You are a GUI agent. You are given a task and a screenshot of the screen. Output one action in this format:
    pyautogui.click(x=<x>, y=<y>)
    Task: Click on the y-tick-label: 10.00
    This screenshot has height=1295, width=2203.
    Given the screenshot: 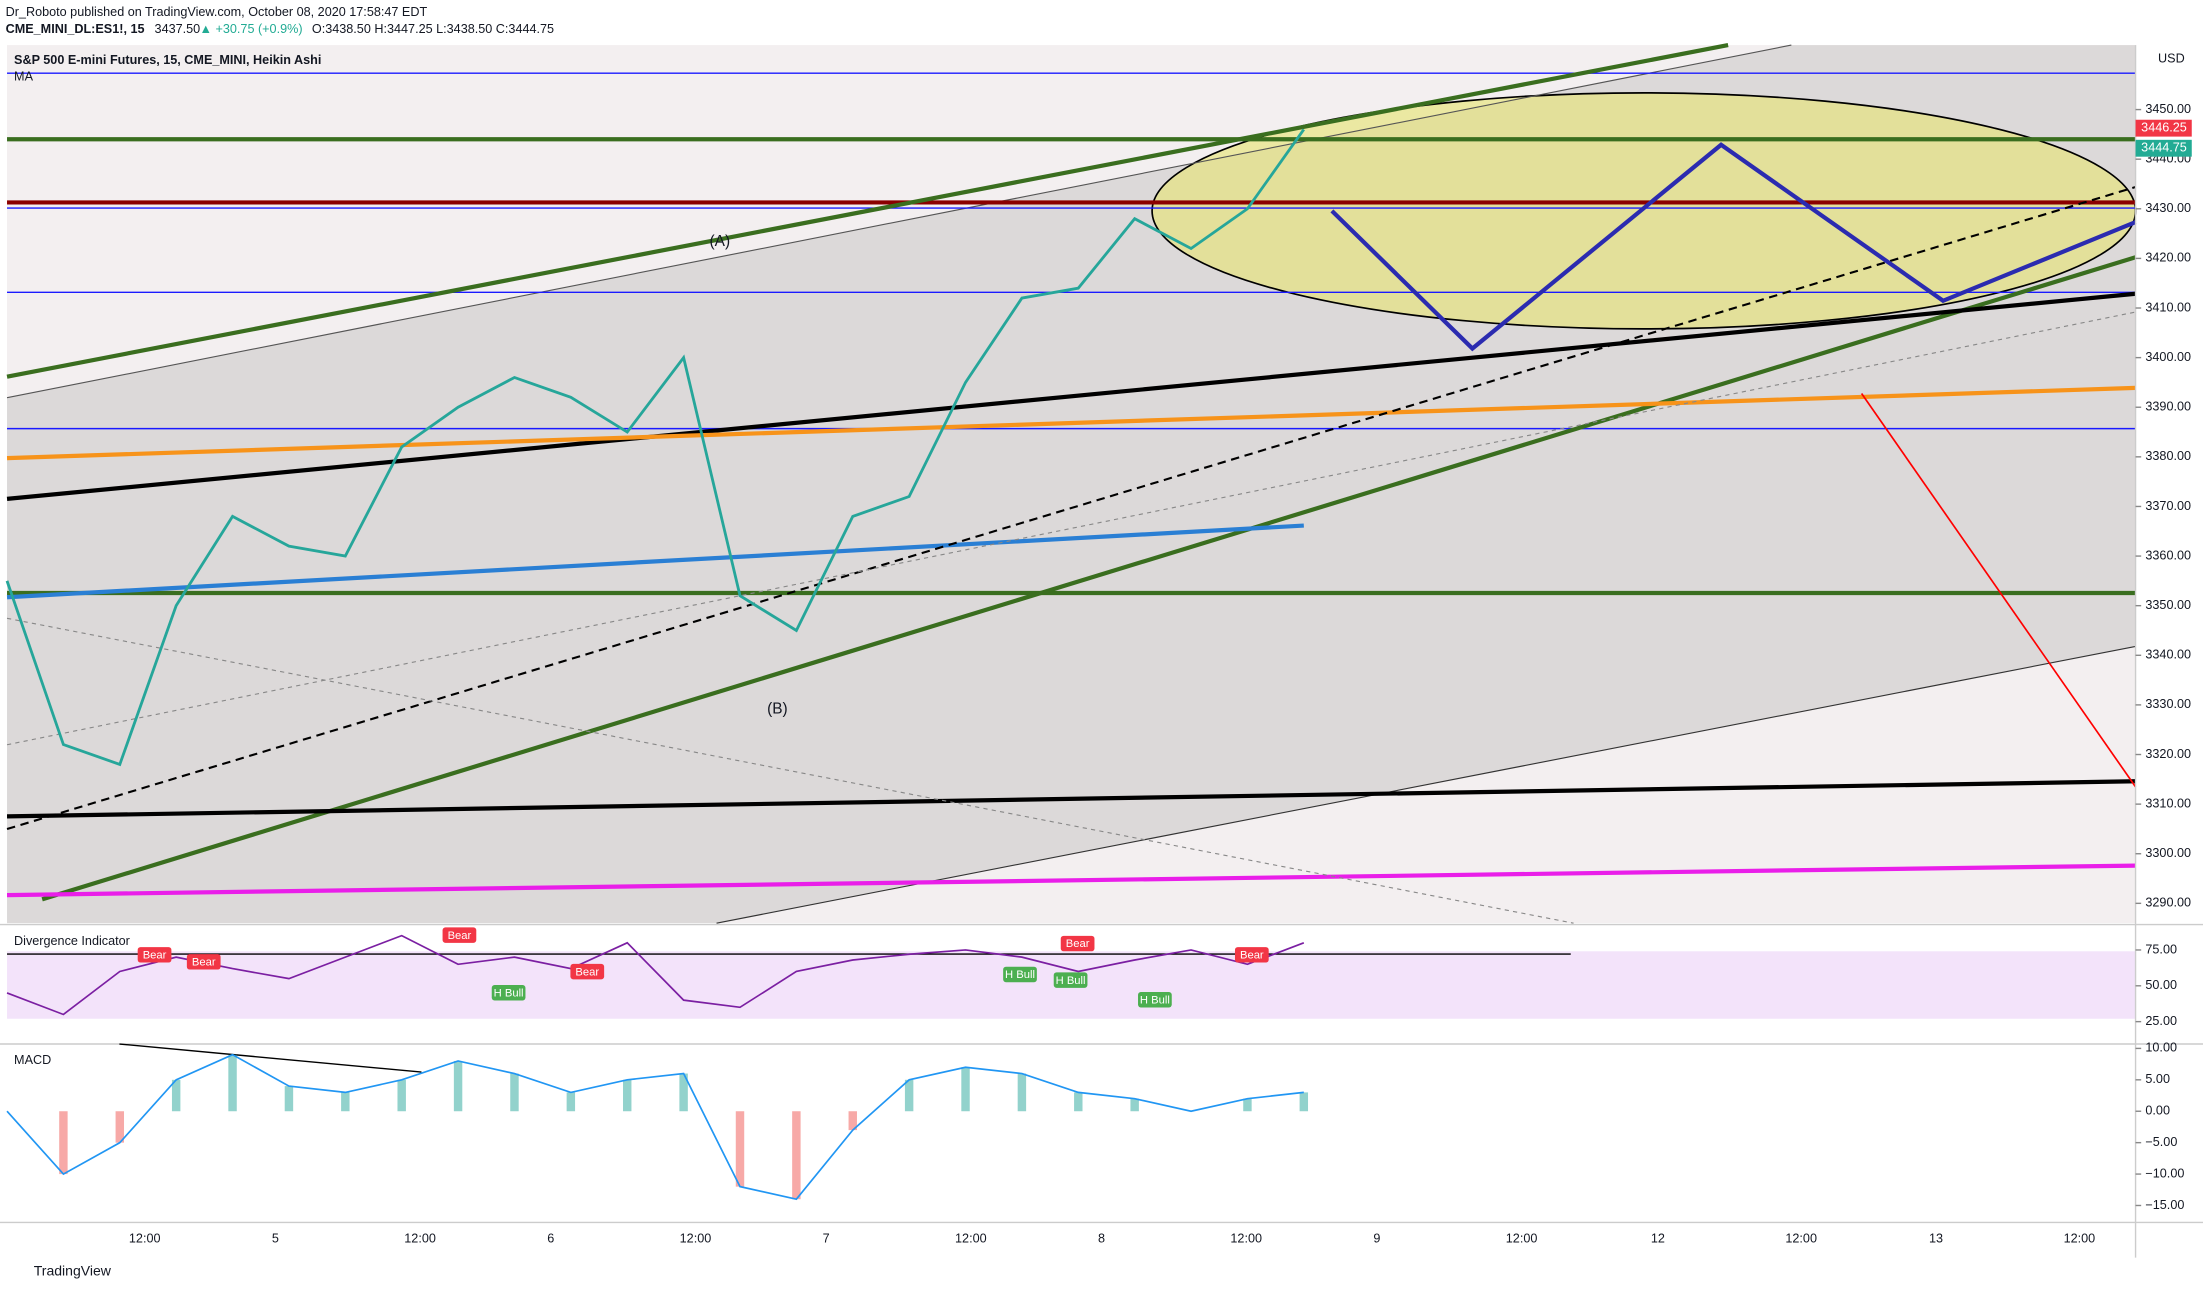 What is the action you would take?
    pyautogui.click(x=2161, y=1048)
    